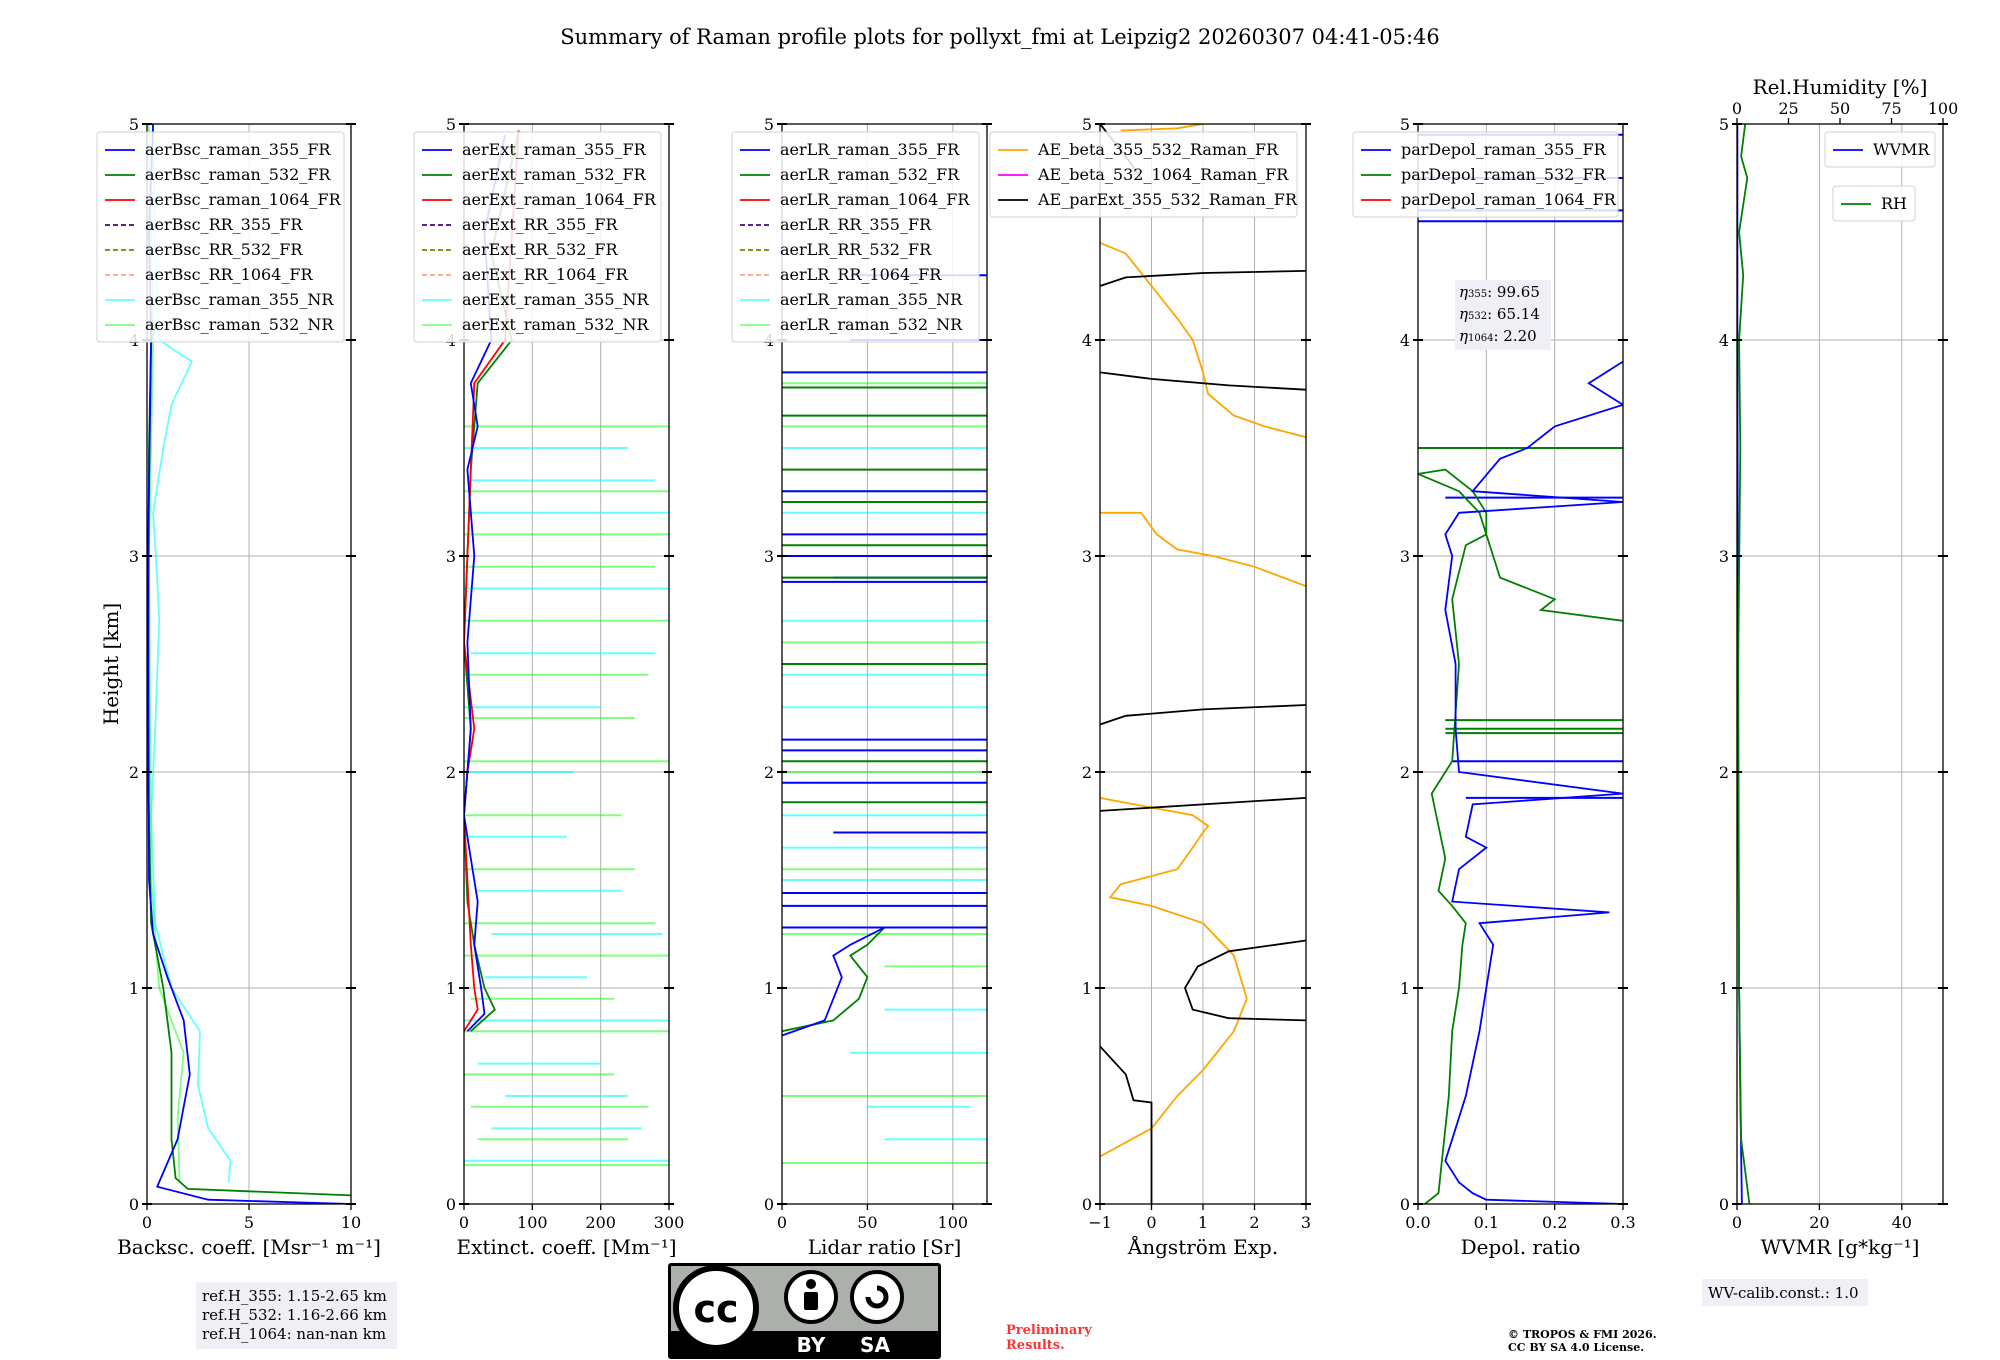 This screenshot has width=2000, height=1360. Describe the element at coordinates (715, 1309) in the screenshot. I see `cc-text: cc` at that location.